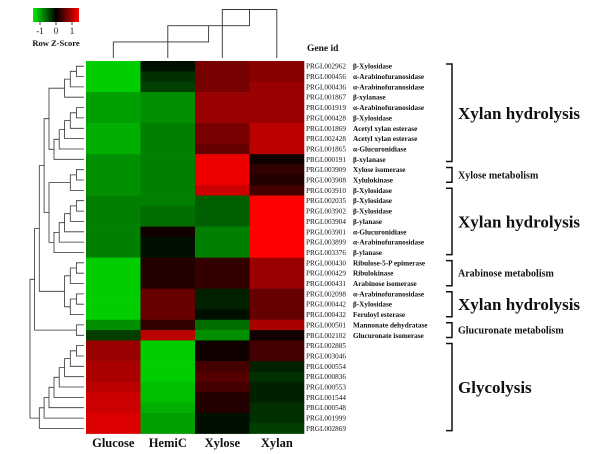  What do you see at coordinates (56, 43) in the screenshot?
I see `color-key-title: Row Z-Score` at bounding box center [56, 43].